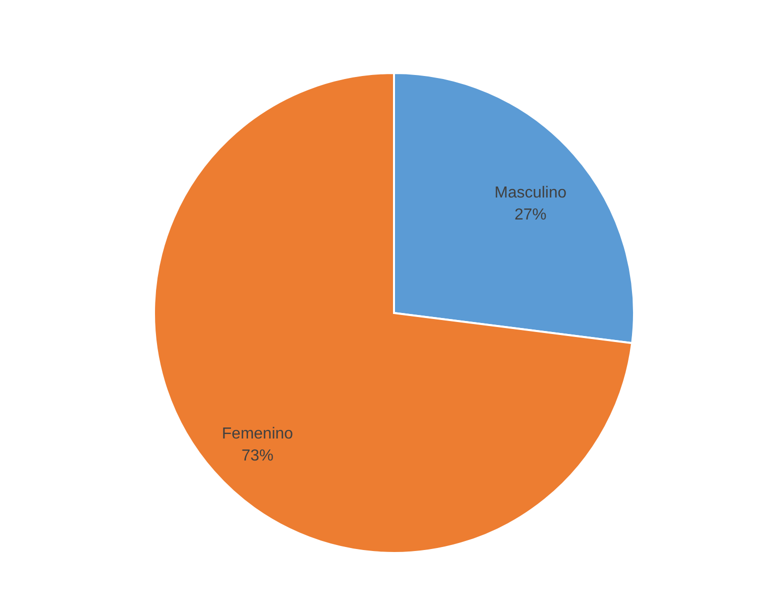 The image size is (767, 609). I want to click on slice-label: Masculino, so click(530, 193).